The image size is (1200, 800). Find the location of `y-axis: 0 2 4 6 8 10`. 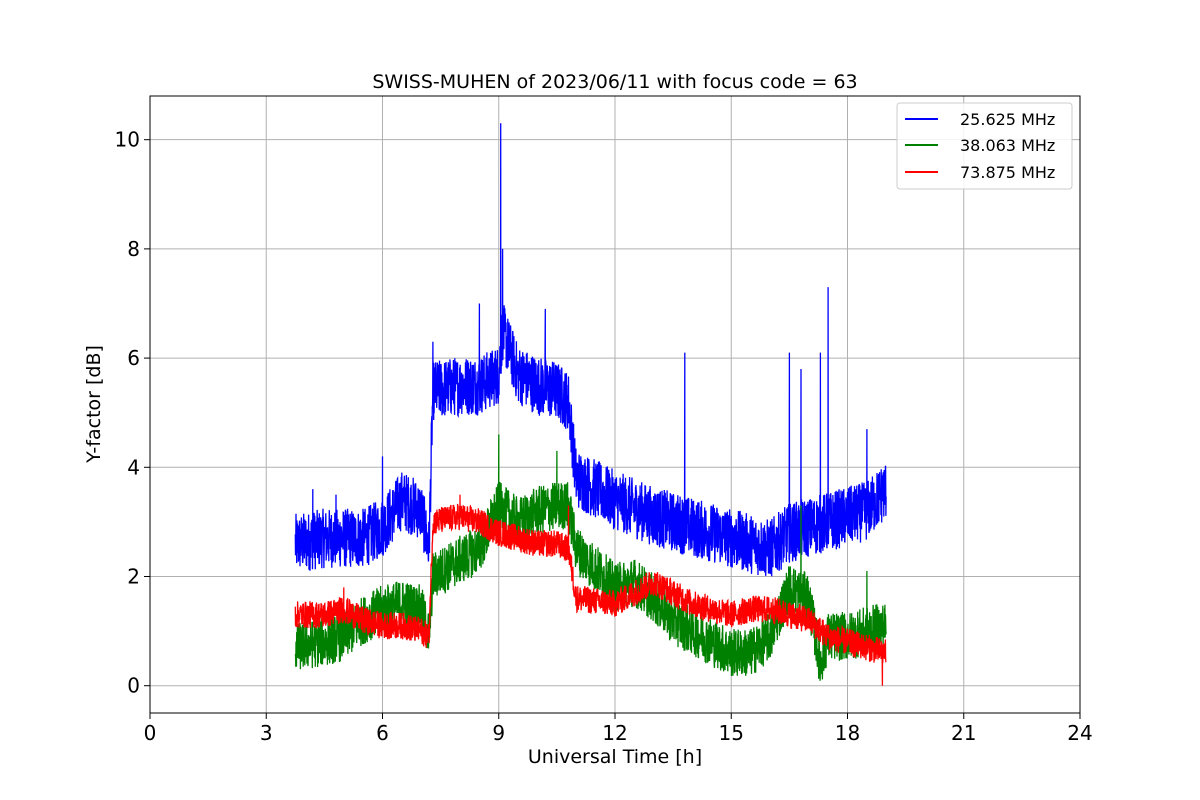

y-axis: 0 2 4 6 8 10 is located at coordinates (132, 413).